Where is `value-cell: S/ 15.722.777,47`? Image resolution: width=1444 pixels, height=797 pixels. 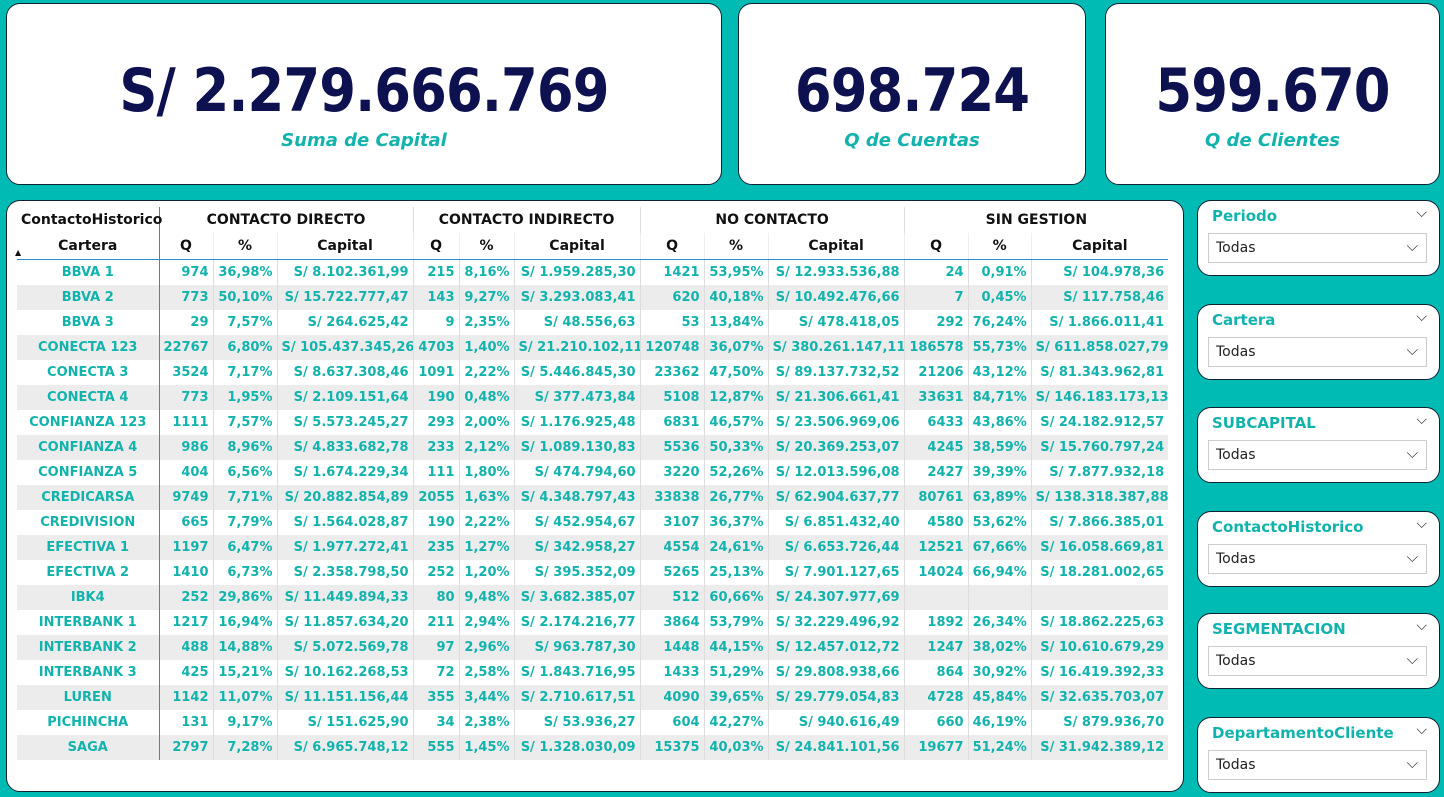 value-cell: S/ 15.722.777,47 is located at coordinates (345, 297).